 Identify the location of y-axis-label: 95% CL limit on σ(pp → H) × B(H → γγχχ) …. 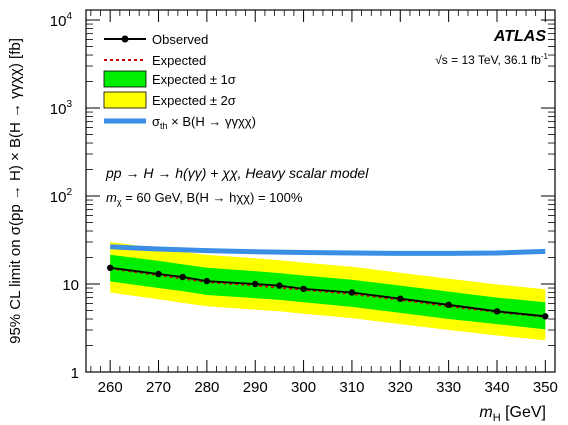
(15, 191).